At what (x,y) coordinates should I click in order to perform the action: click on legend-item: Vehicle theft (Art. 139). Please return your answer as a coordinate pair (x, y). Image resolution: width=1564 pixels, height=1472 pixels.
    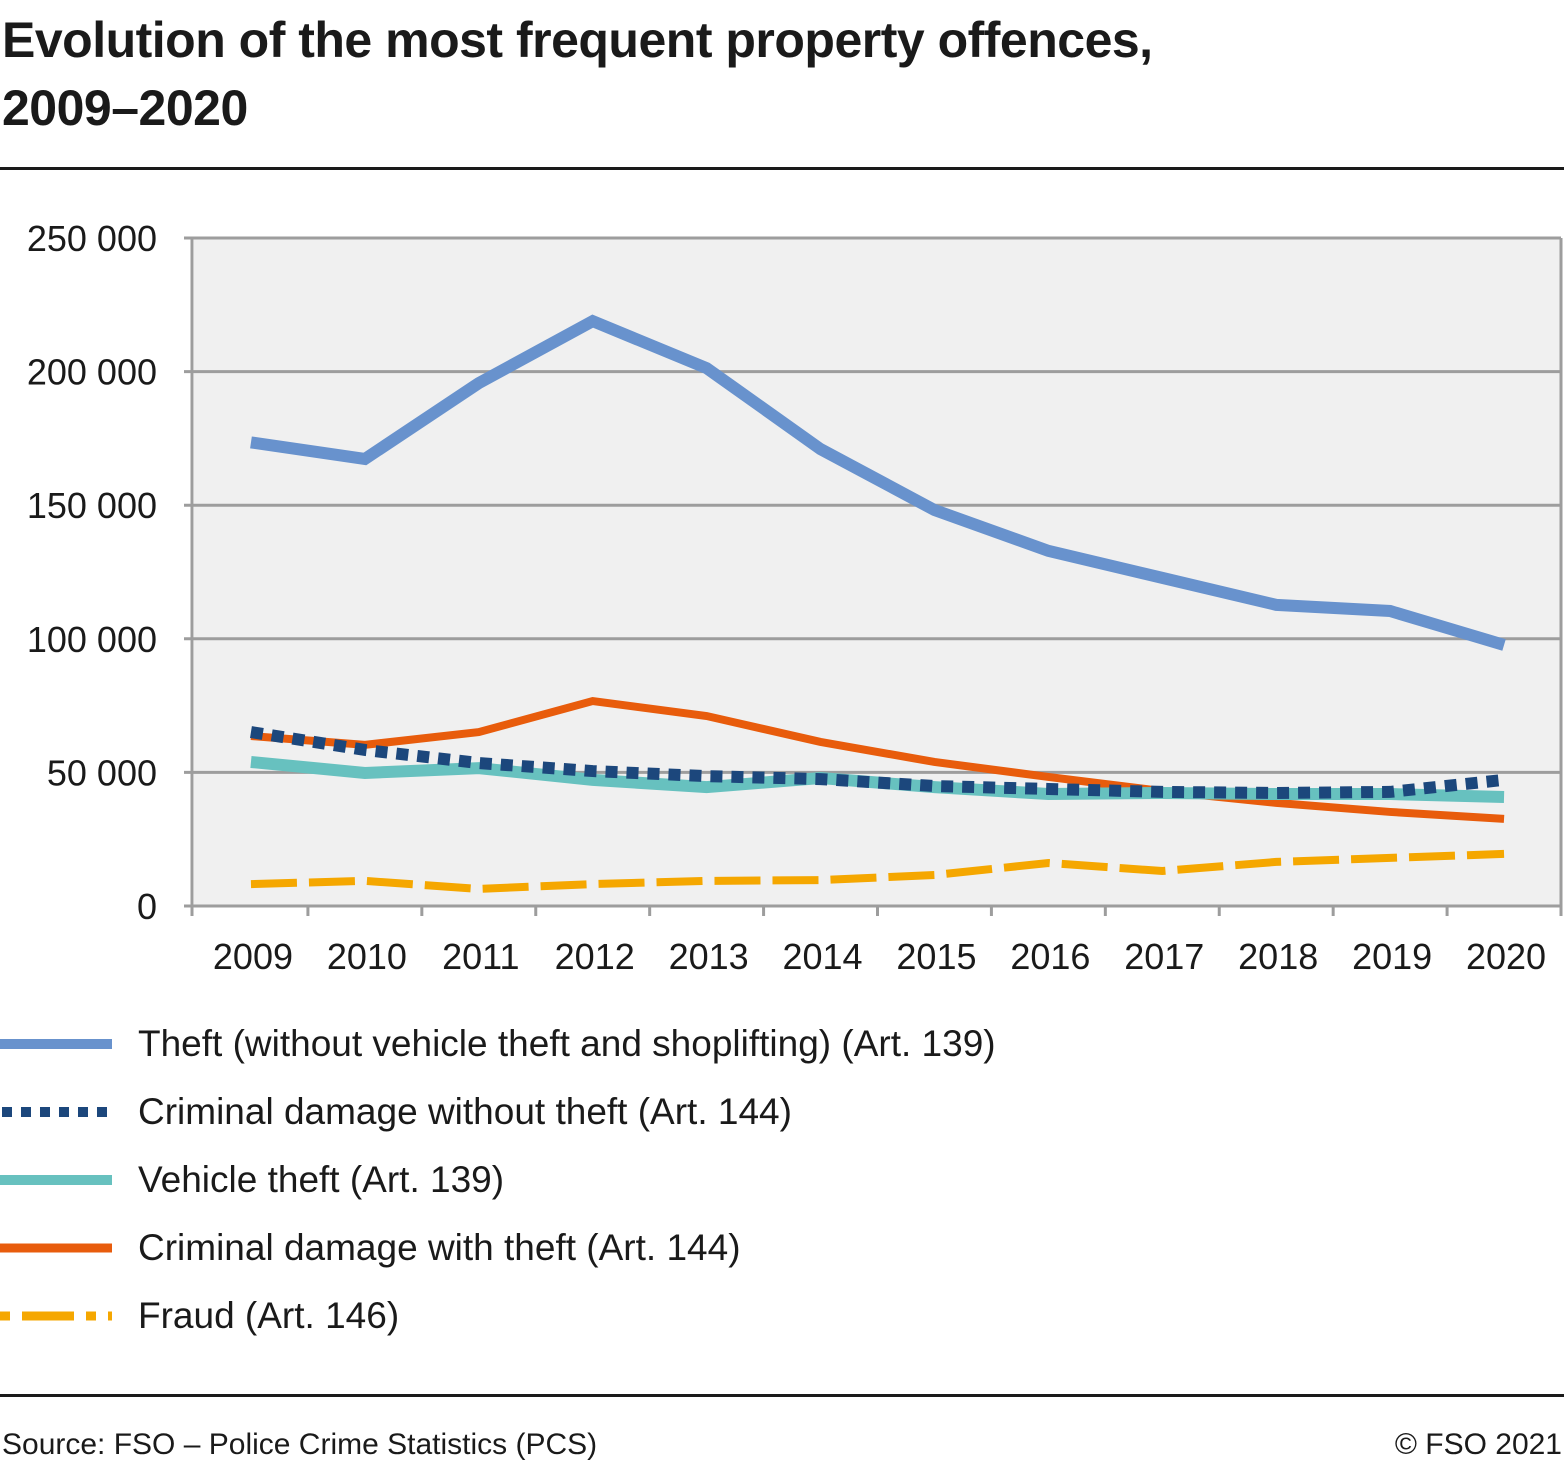
    Looking at the image, I should click on (750, 1180).